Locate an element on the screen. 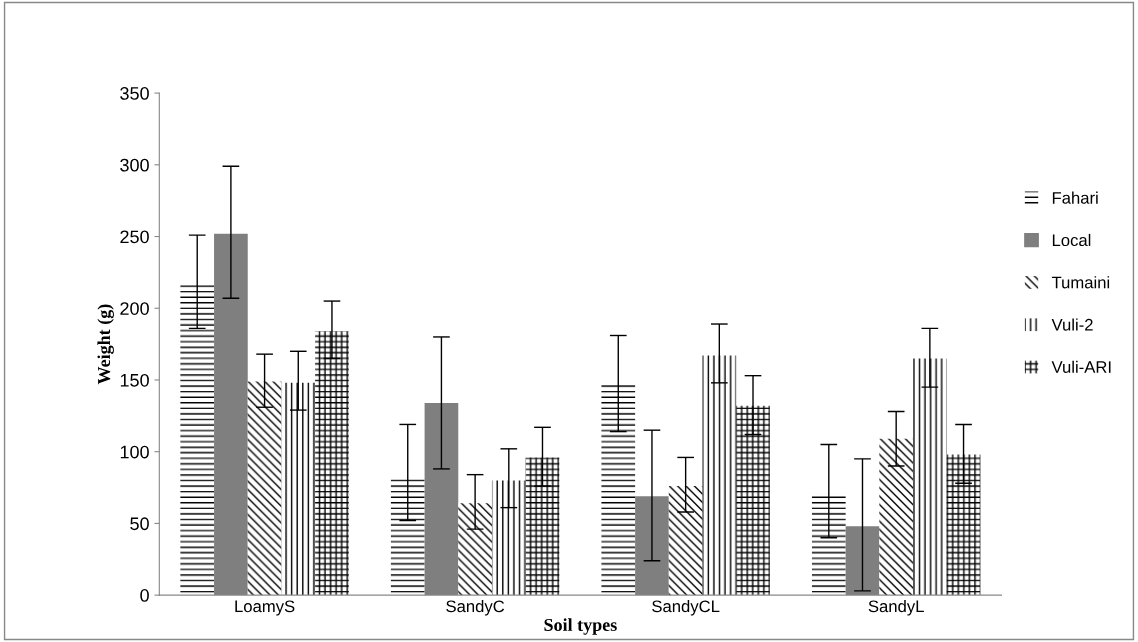  legend-label: Vuli-2 is located at coordinates (1072, 324).